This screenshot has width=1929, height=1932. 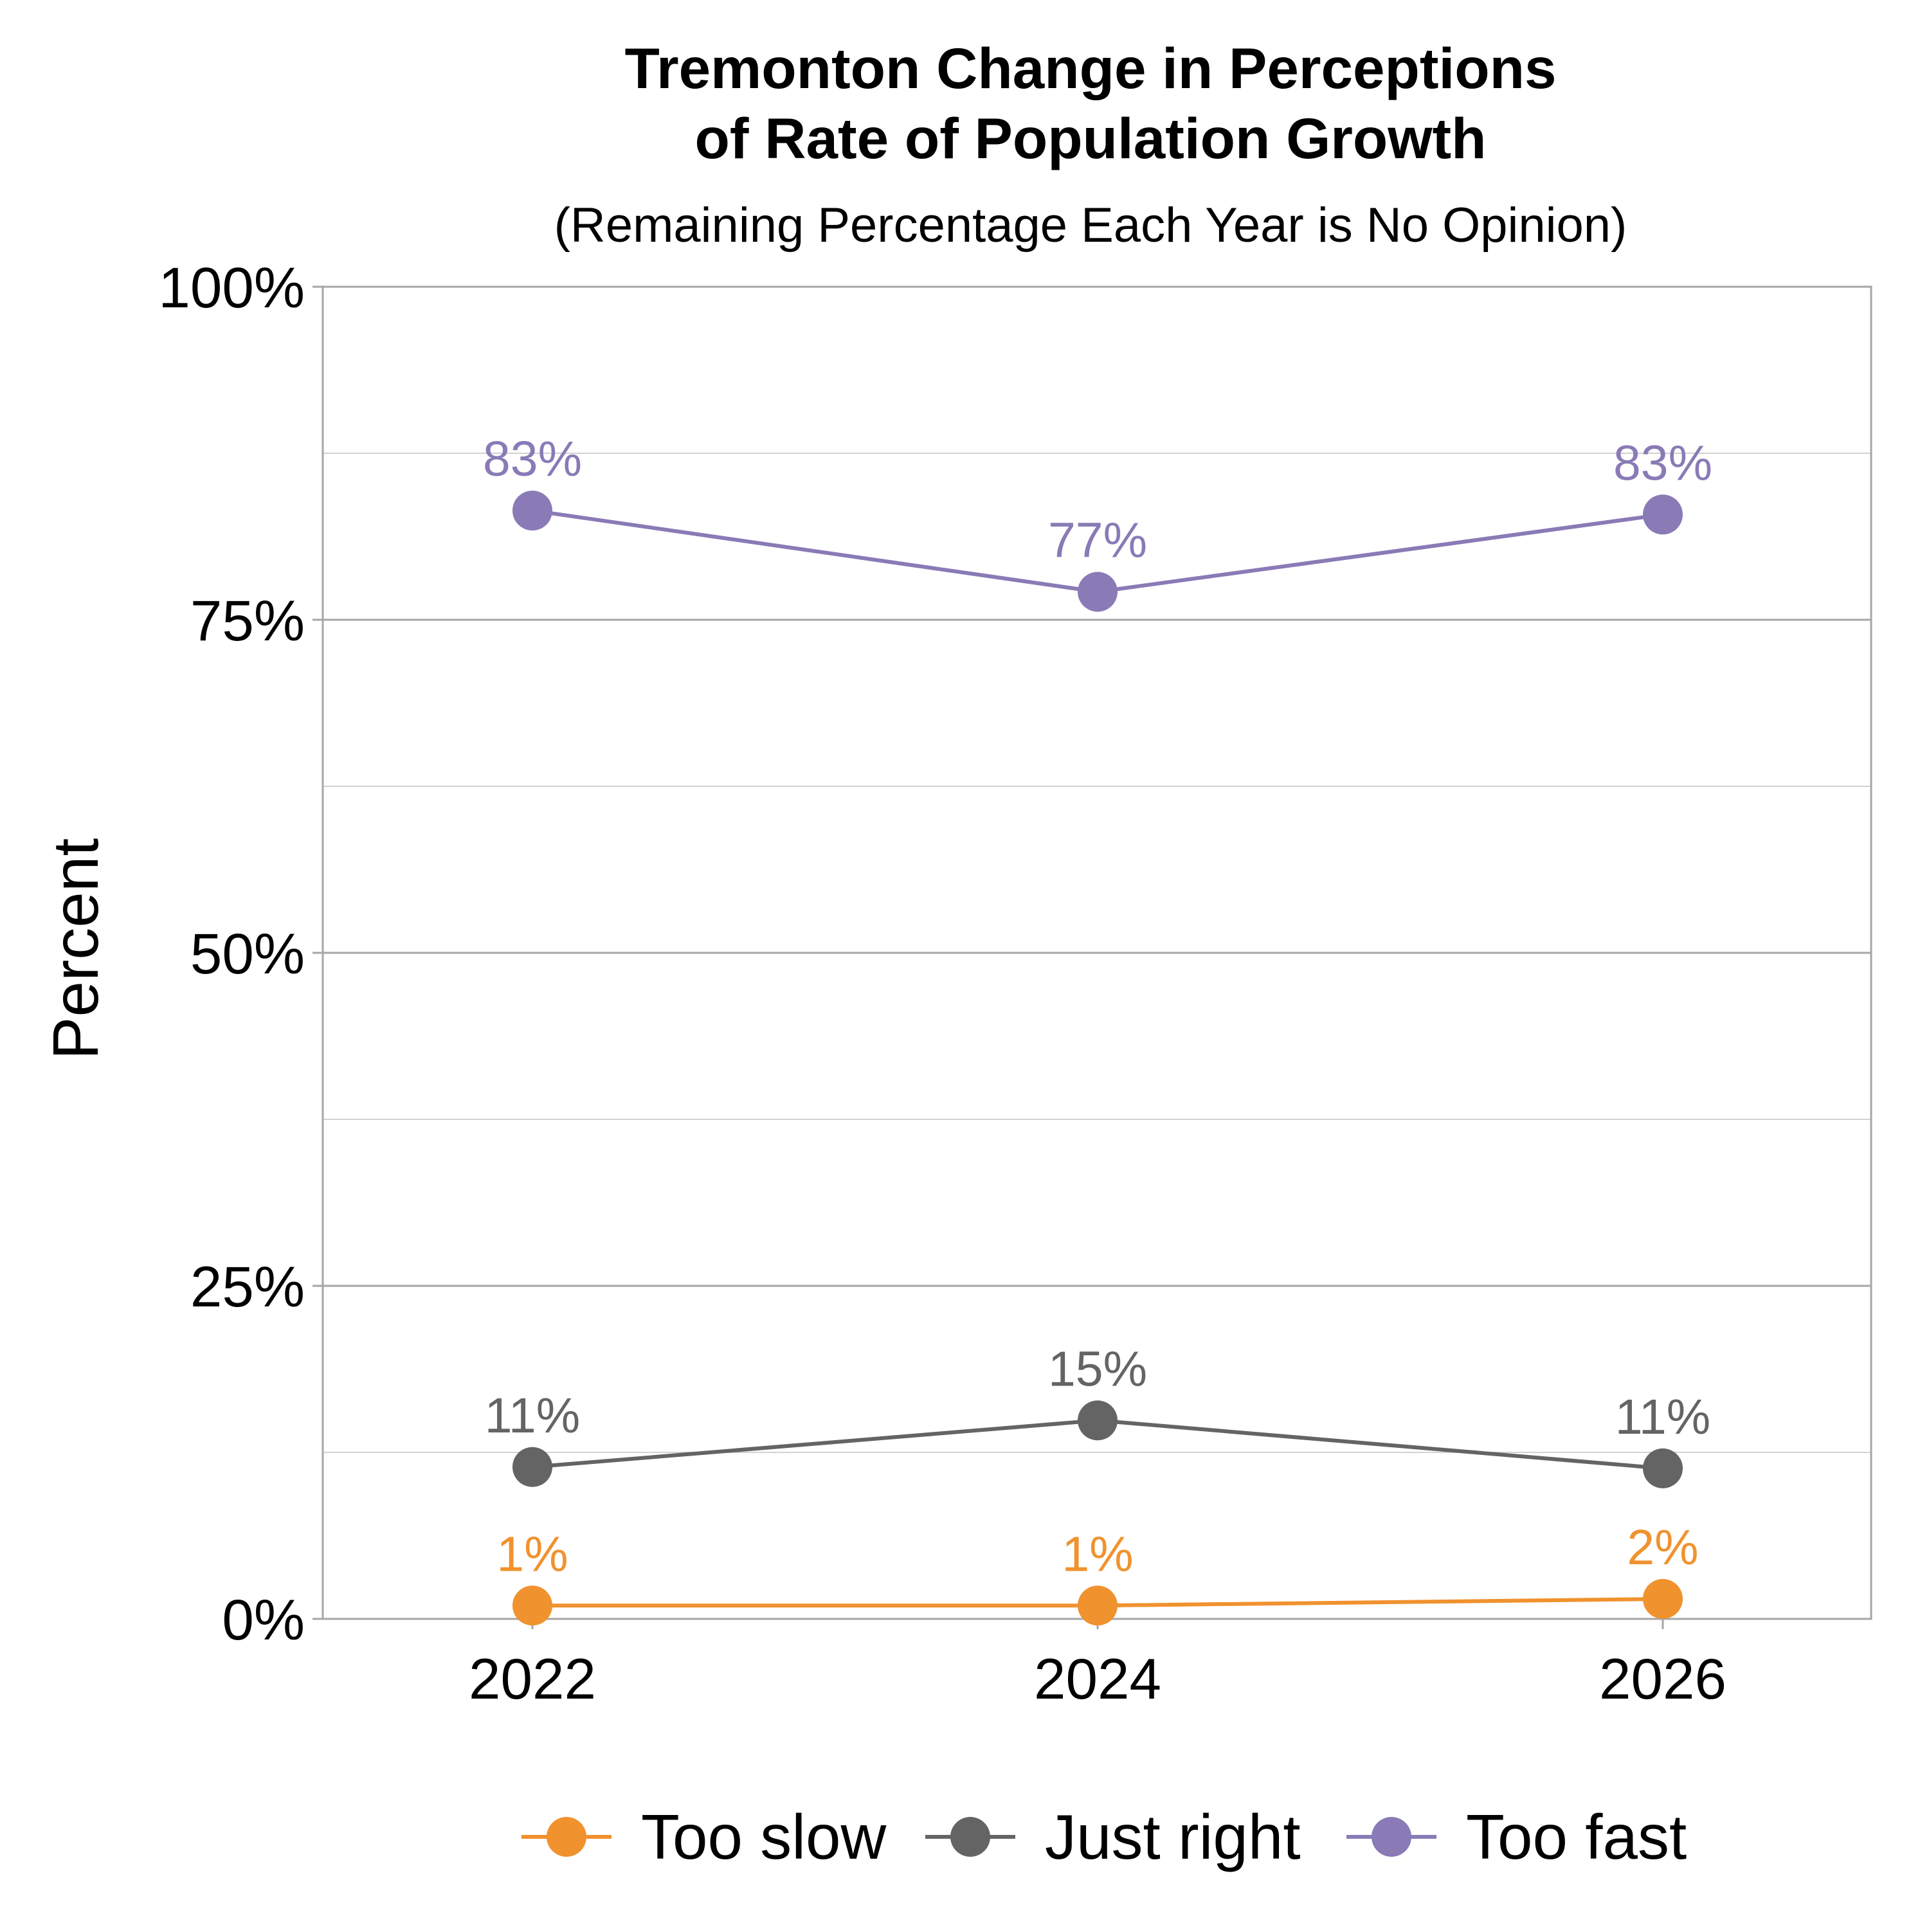 I want to click on legend: Too slow Just right Too fast, so click(x=1104, y=1836).